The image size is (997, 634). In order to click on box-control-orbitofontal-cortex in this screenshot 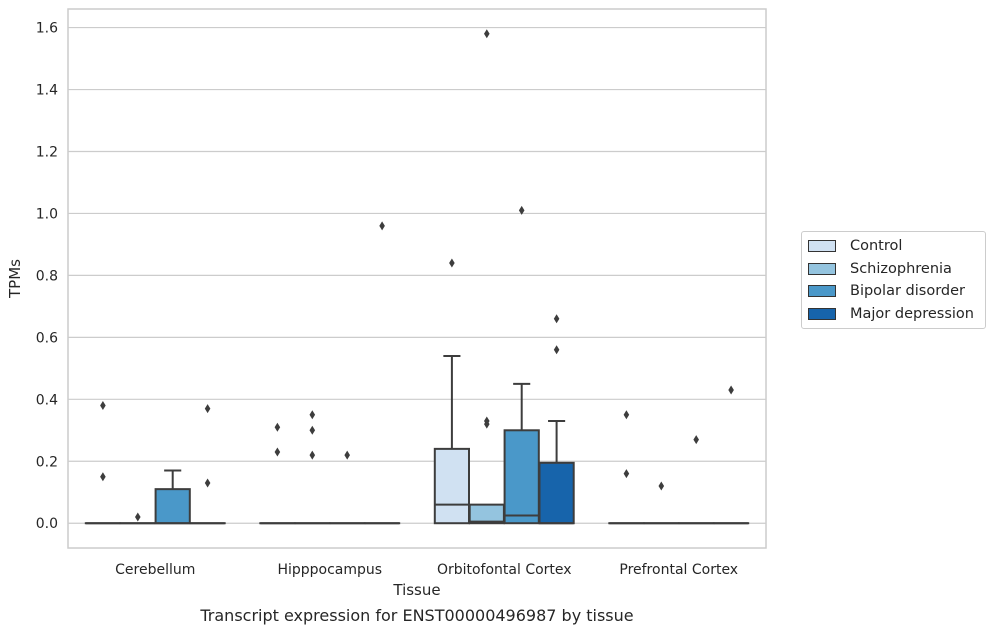, I will do `click(452, 439)`.